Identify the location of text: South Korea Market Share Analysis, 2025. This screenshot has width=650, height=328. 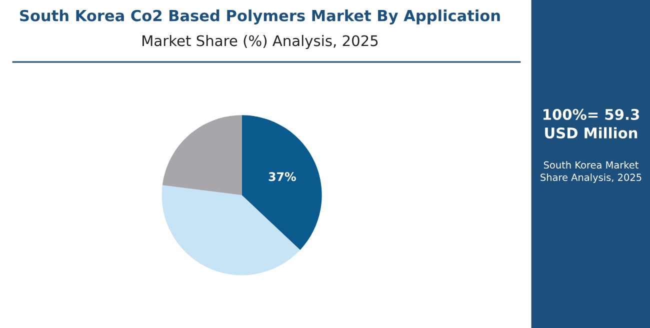
(591, 172).